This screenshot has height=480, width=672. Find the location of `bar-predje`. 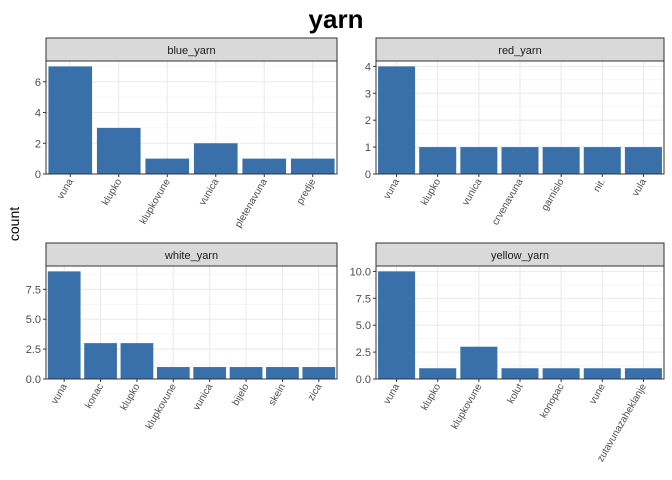

bar-predje is located at coordinates (312, 166).